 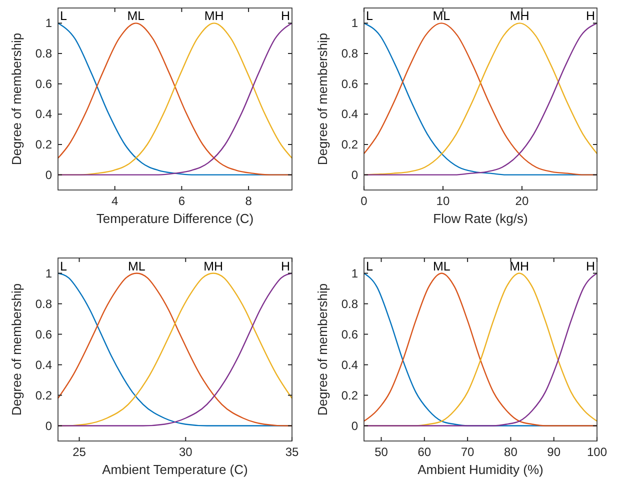 What do you see at coordinates (248, 201) in the screenshot?
I see `x-tick-label: 8` at bounding box center [248, 201].